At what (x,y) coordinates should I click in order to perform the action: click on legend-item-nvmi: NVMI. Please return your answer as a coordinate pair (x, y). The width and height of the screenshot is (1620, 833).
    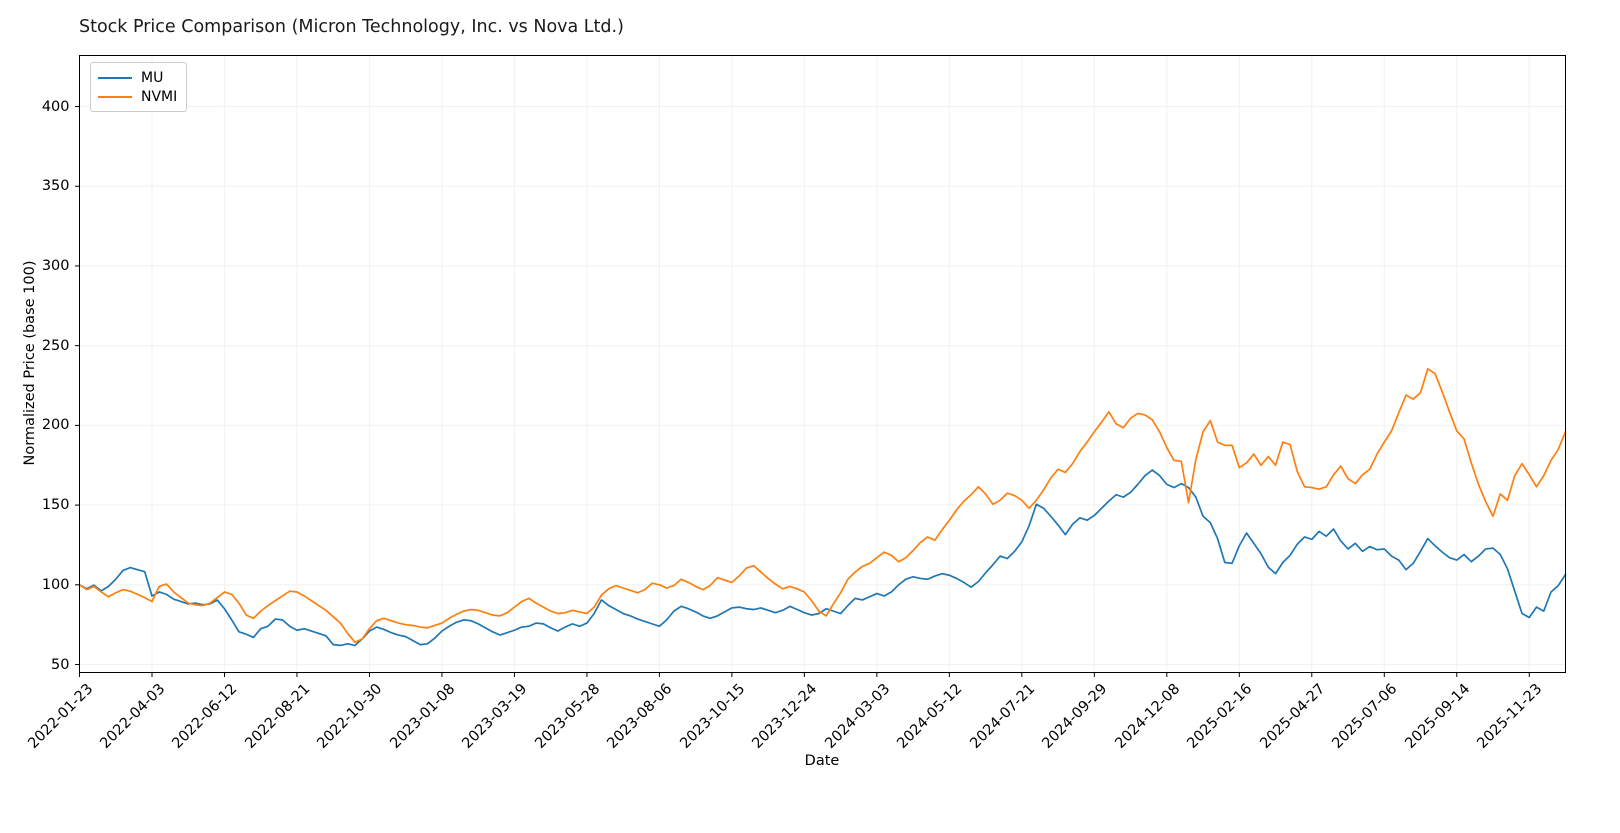
    Looking at the image, I should click on (137, 96).